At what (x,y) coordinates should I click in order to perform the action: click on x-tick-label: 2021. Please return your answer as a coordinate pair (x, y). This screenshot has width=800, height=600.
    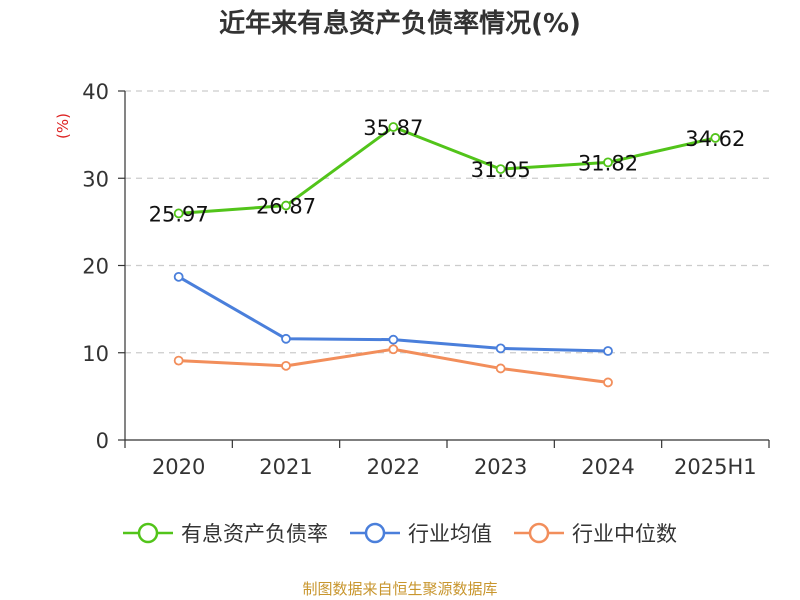
    Looking at the image, I should click on (285, 467).